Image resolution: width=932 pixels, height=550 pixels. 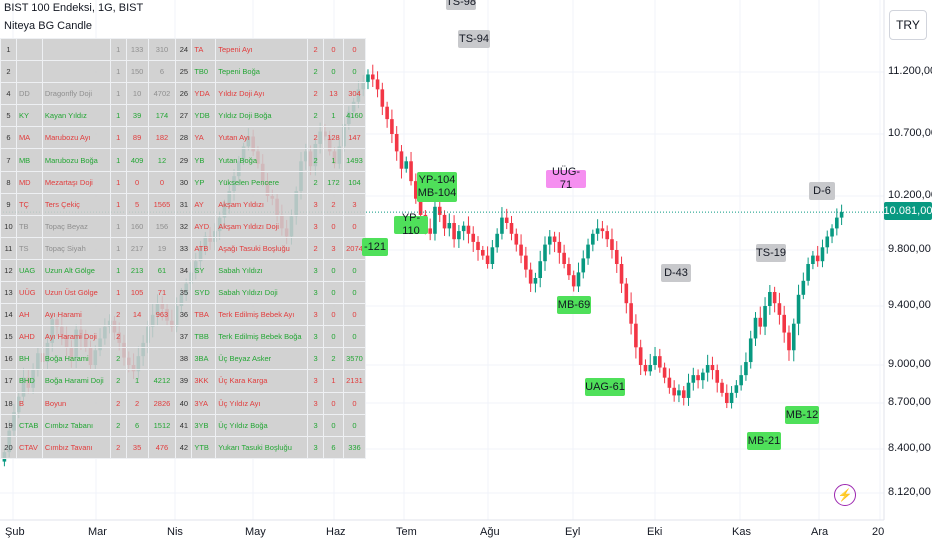 What do you see at coordinates (29, 138) in the screenshot?
I see `table-cell-c1: MA` at bounding box center [29, 138].